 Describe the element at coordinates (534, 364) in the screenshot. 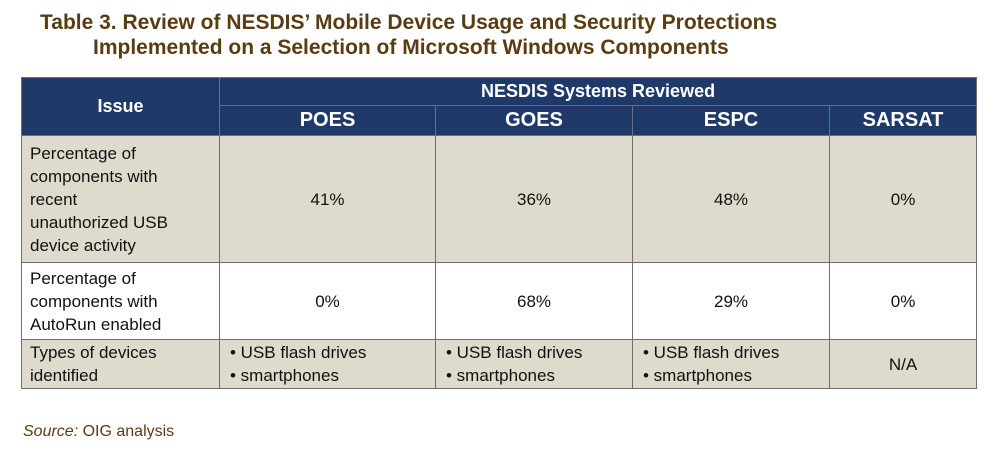

I see `device-list-goes: • USB flash drives • smartphones` at that location.